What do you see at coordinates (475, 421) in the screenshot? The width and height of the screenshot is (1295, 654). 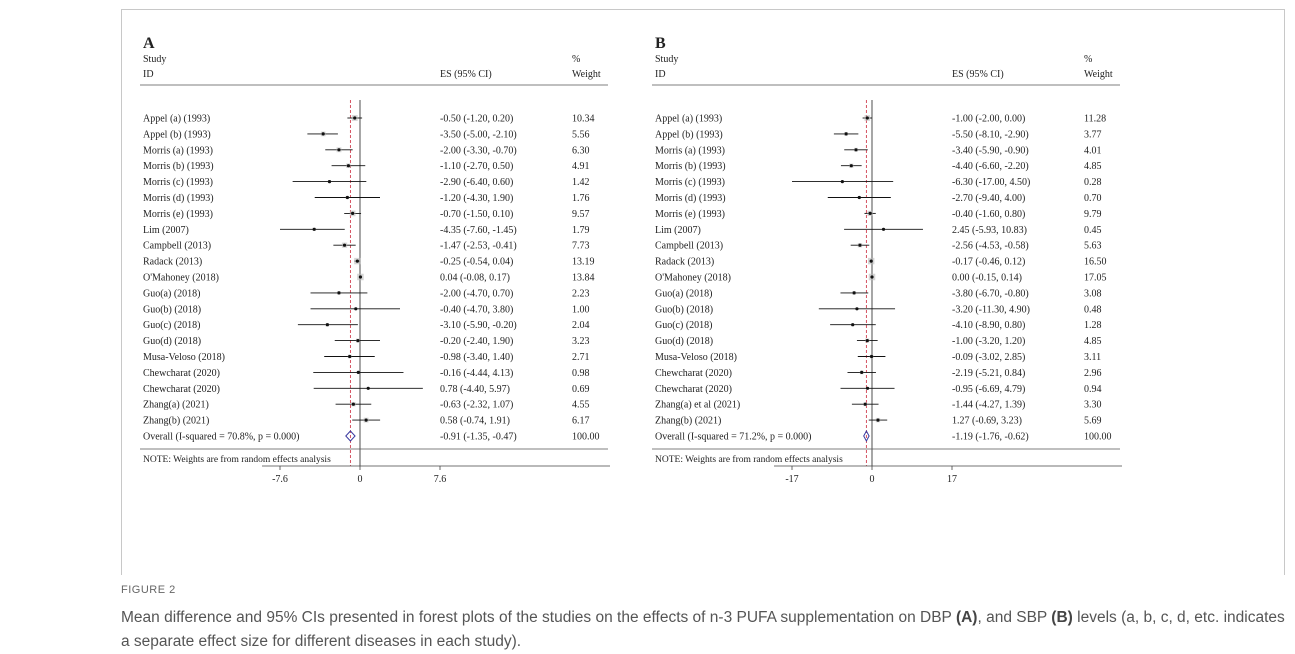 I see `study-es: 0.58 (-0.74, 1.91)` at bounding box center [475, 421].